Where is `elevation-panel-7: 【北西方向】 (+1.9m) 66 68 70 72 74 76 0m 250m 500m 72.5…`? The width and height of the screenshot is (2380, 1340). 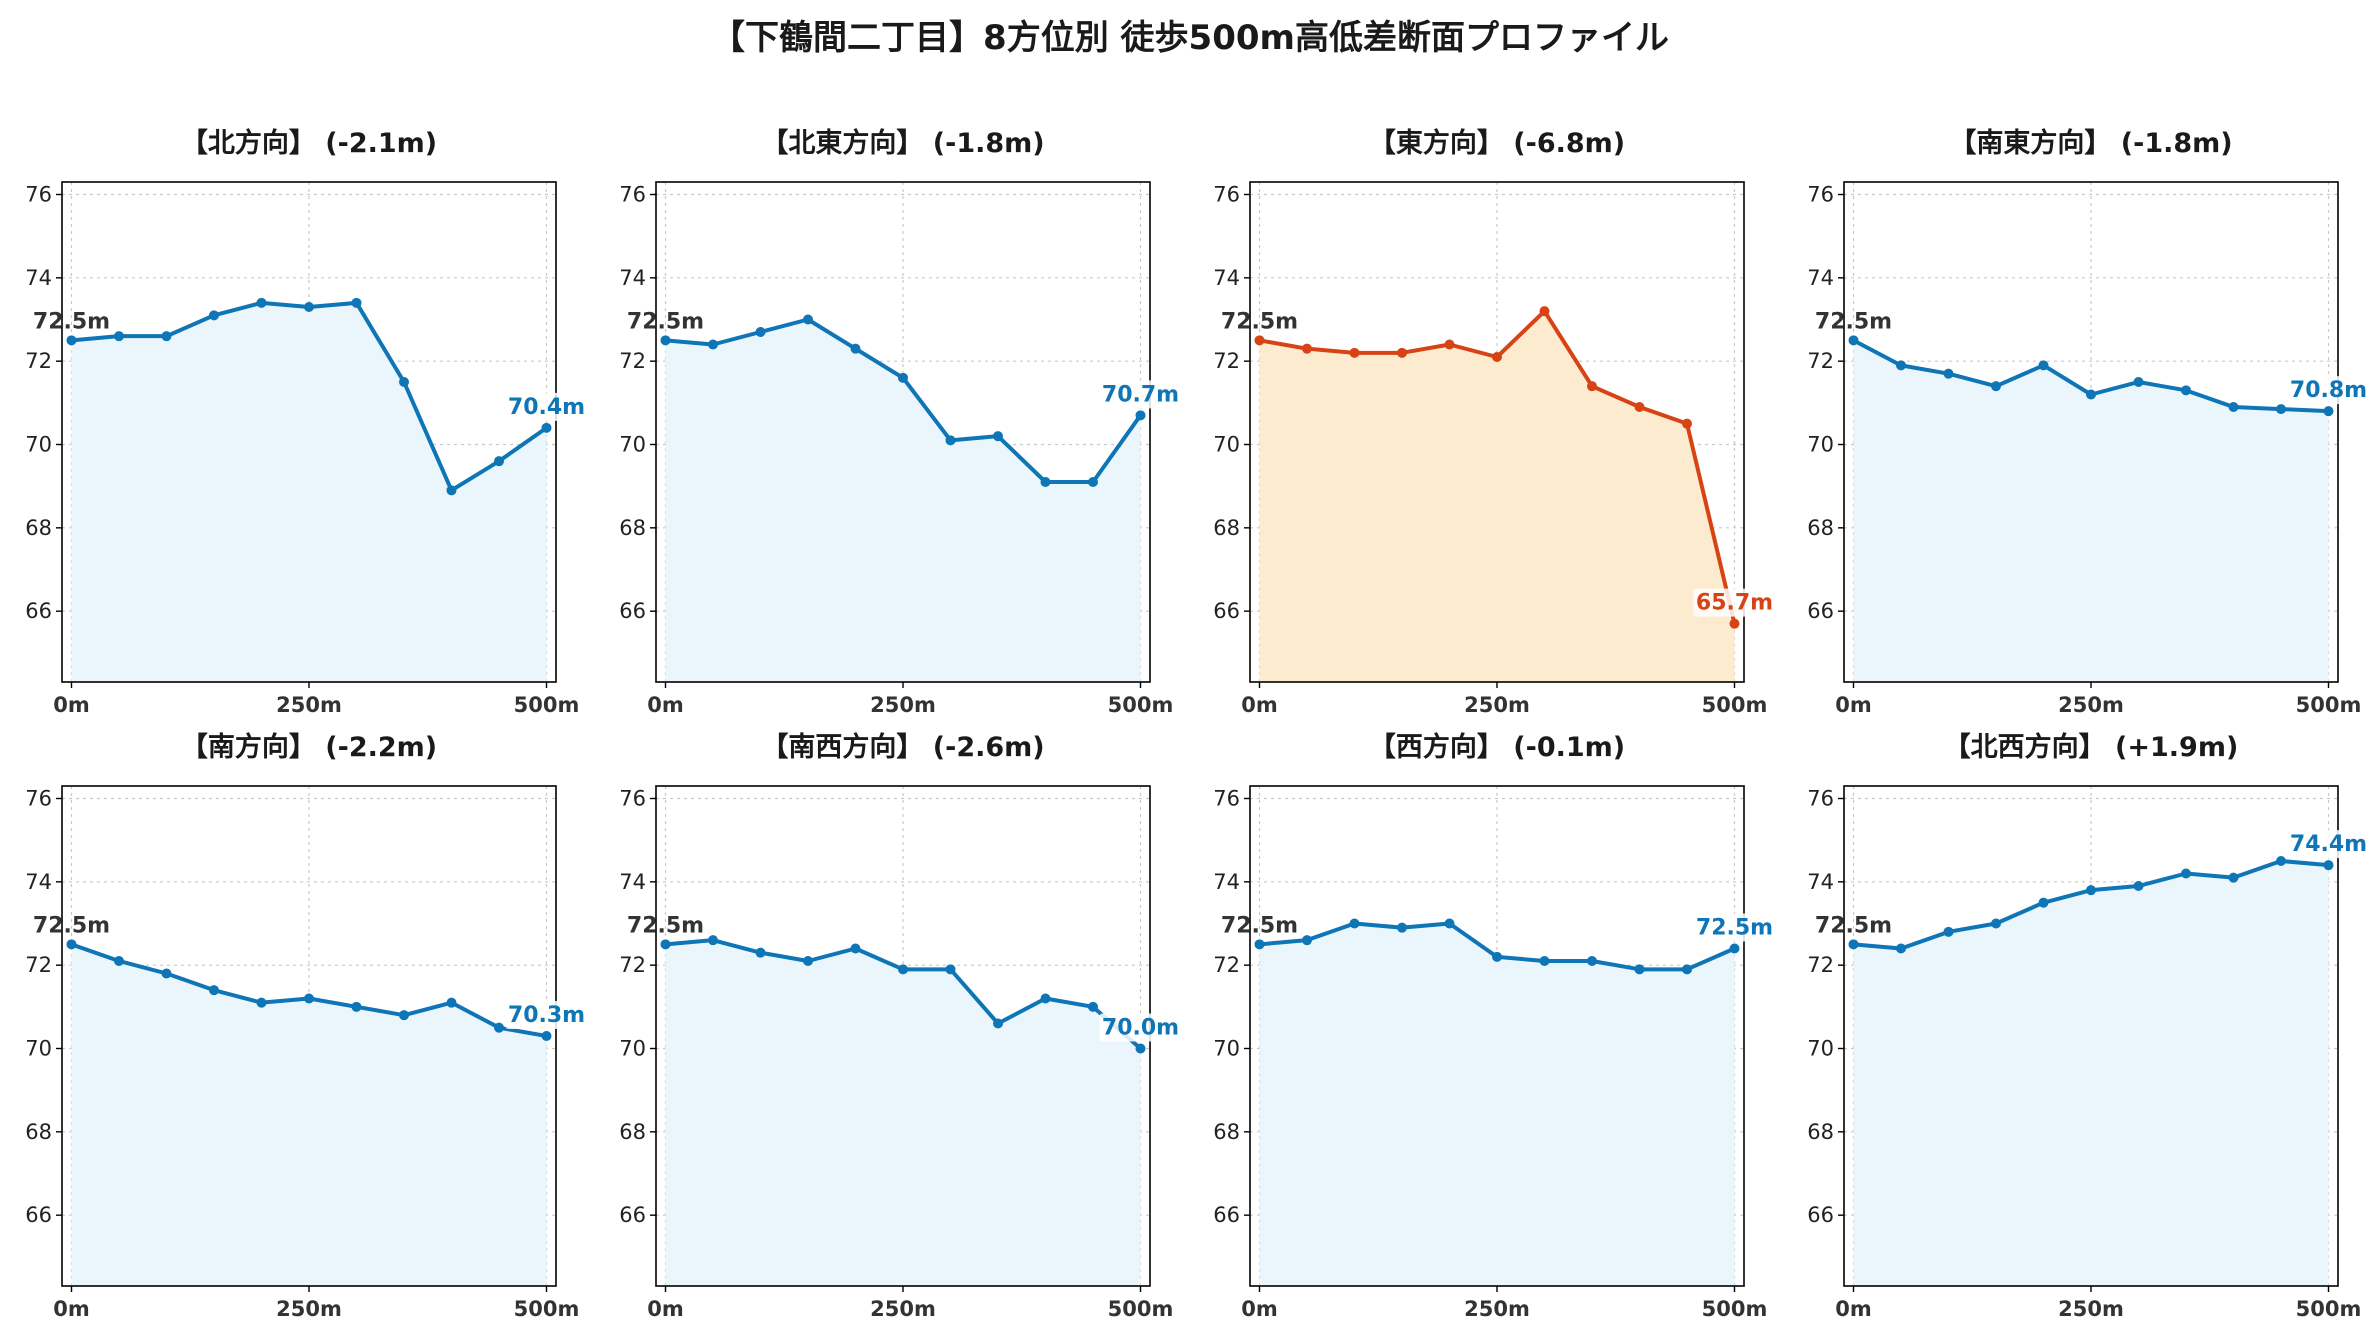
elevation-panel-7: 【北西方向】 (+1.9m) 66 68 70 72 74 76 0m 250m 500m 72.5… is located at coordinates (2088, 1026).